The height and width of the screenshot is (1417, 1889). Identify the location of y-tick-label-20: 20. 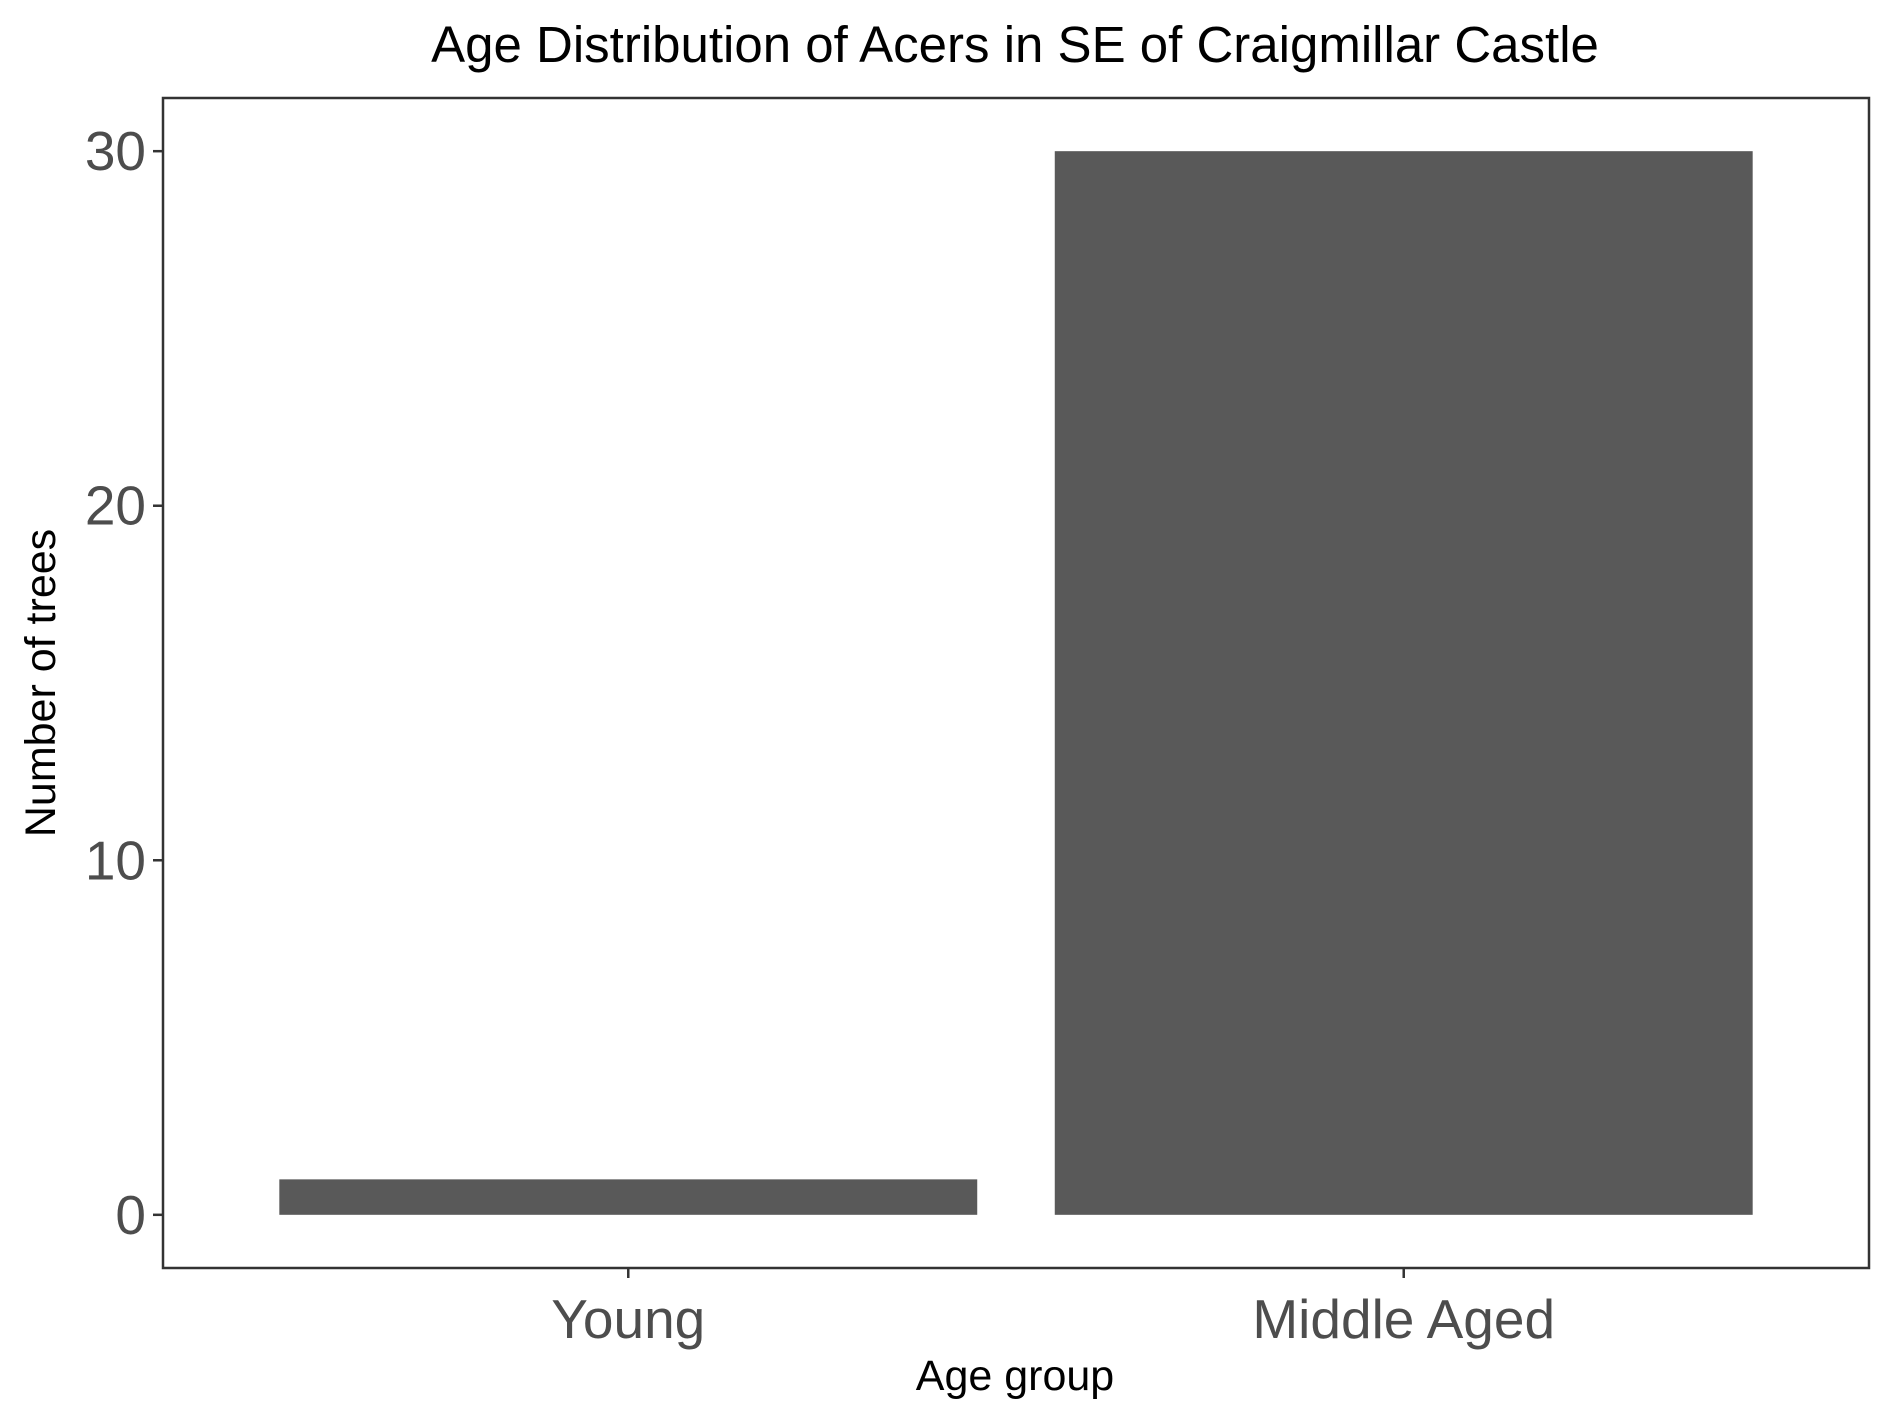
(115, 506).